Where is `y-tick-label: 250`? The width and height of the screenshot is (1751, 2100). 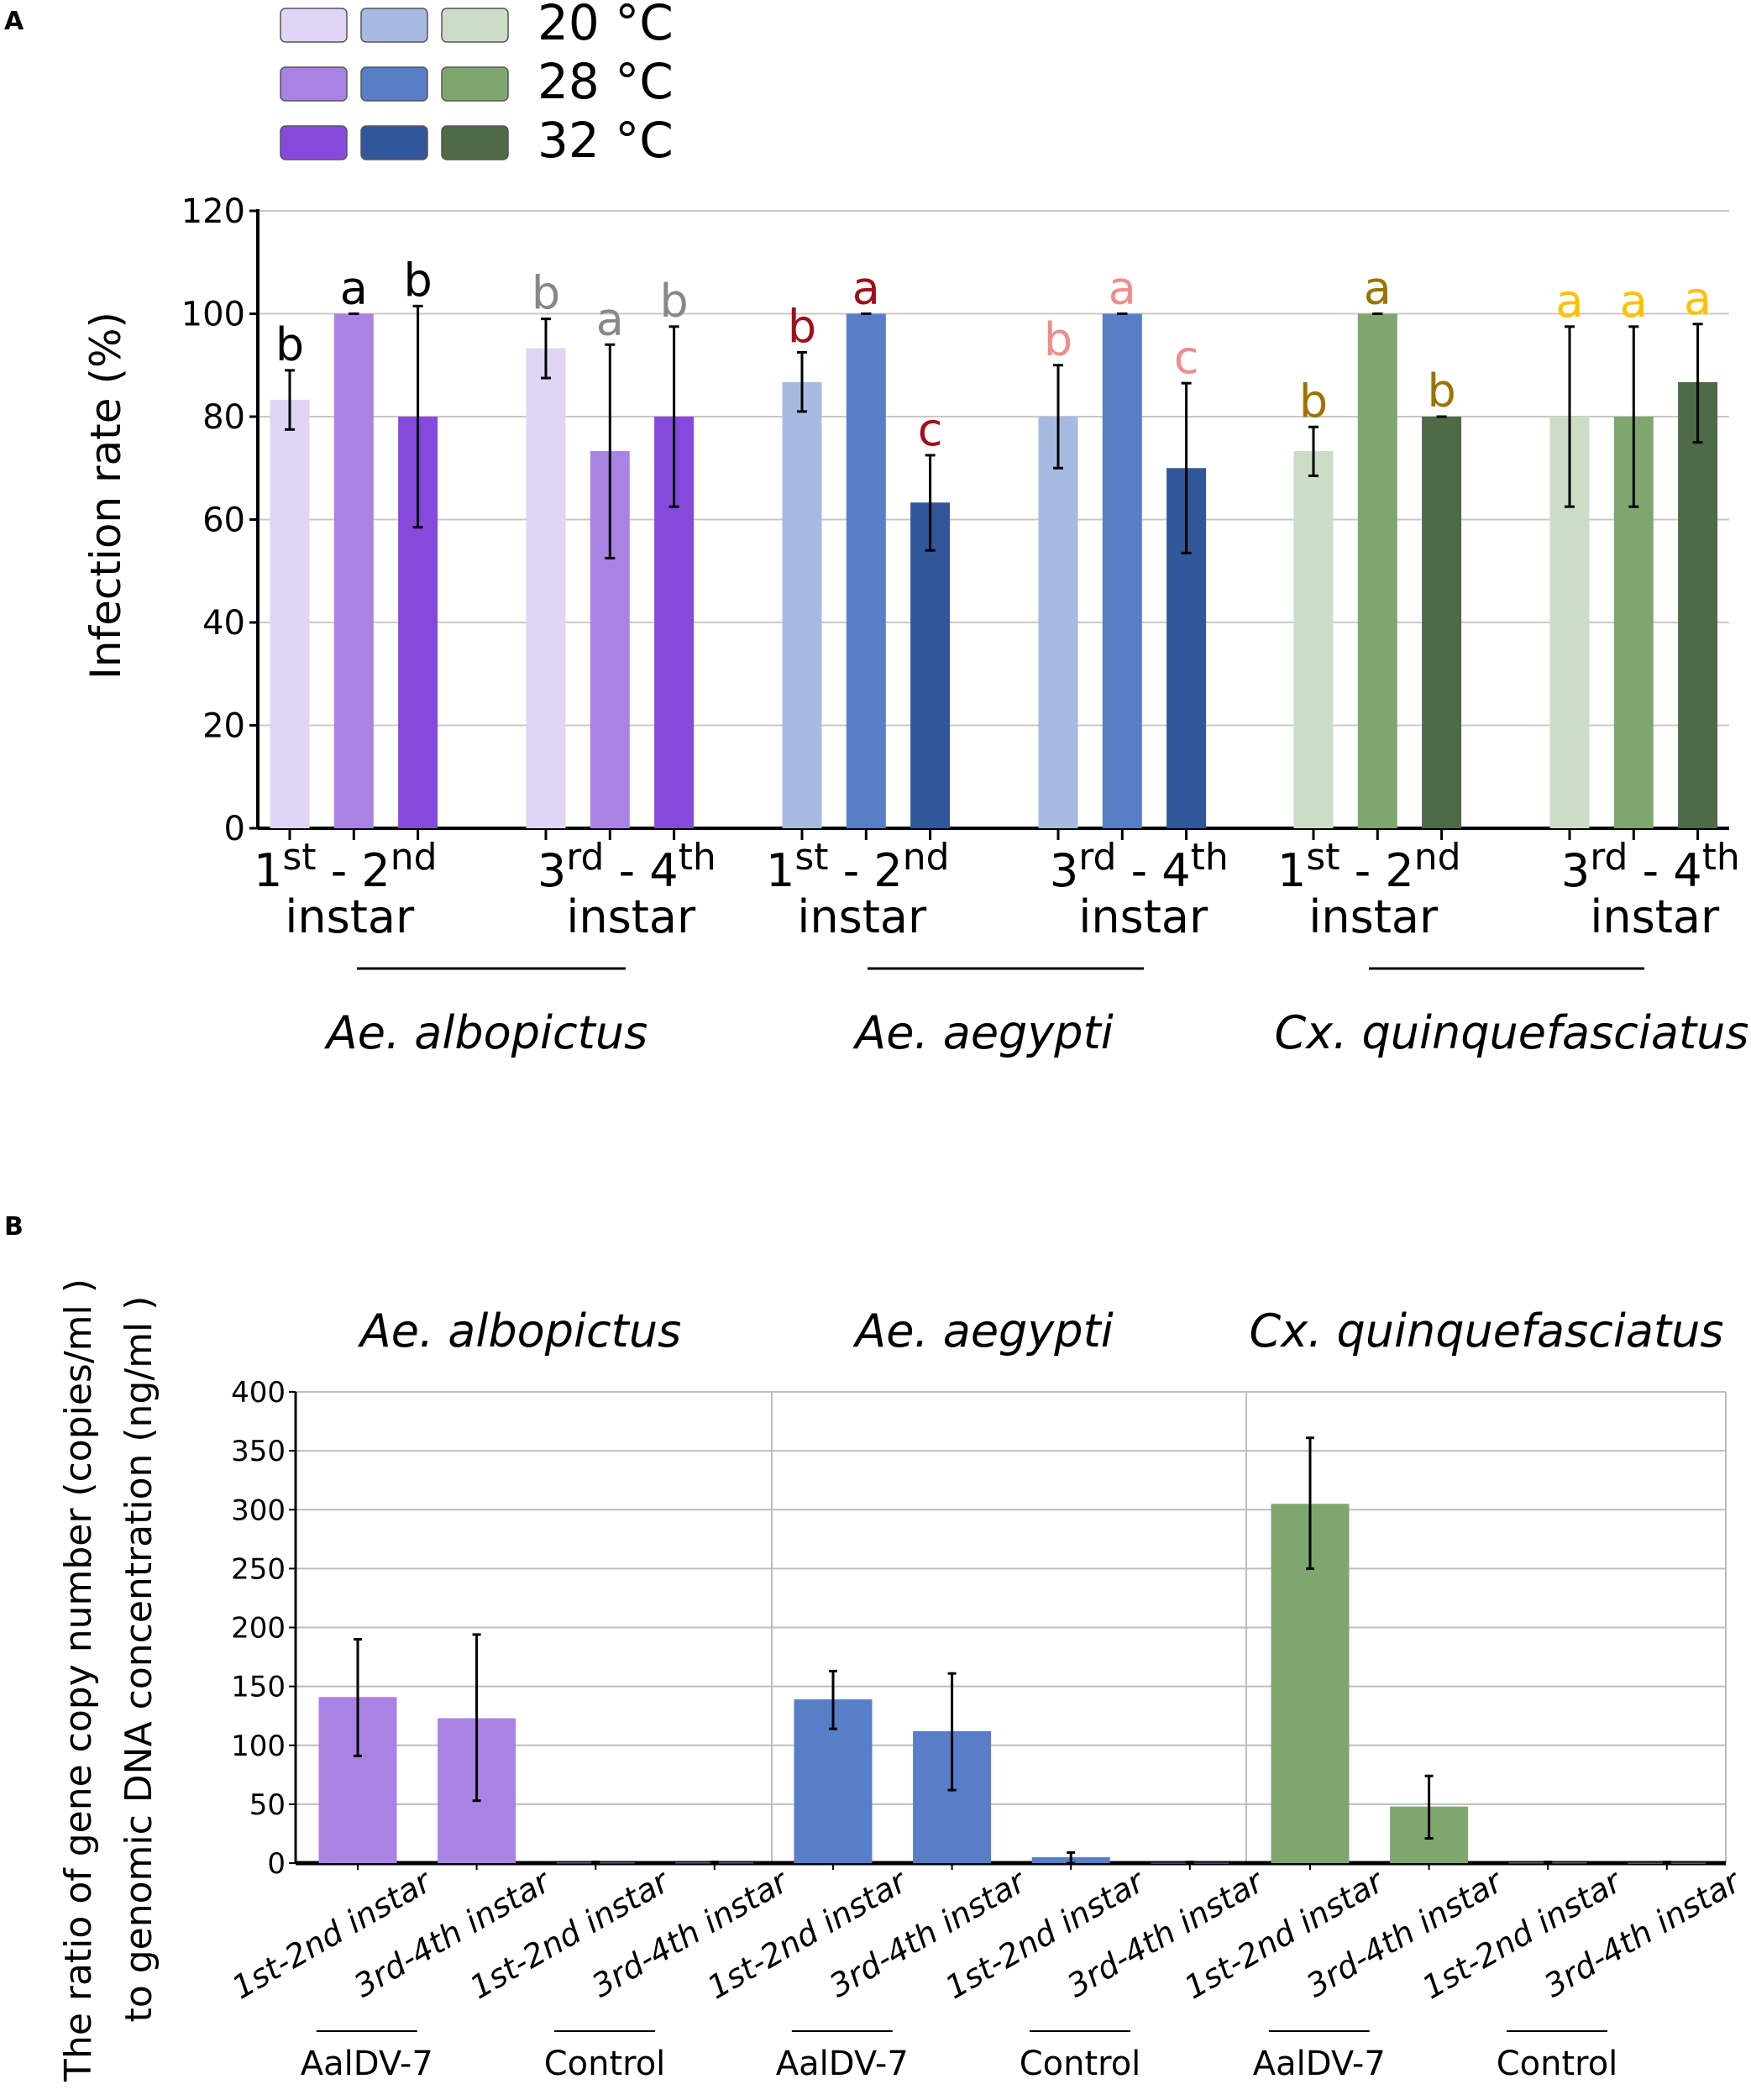 y-tick-label: 250 is located at coordinates (258, 1569).